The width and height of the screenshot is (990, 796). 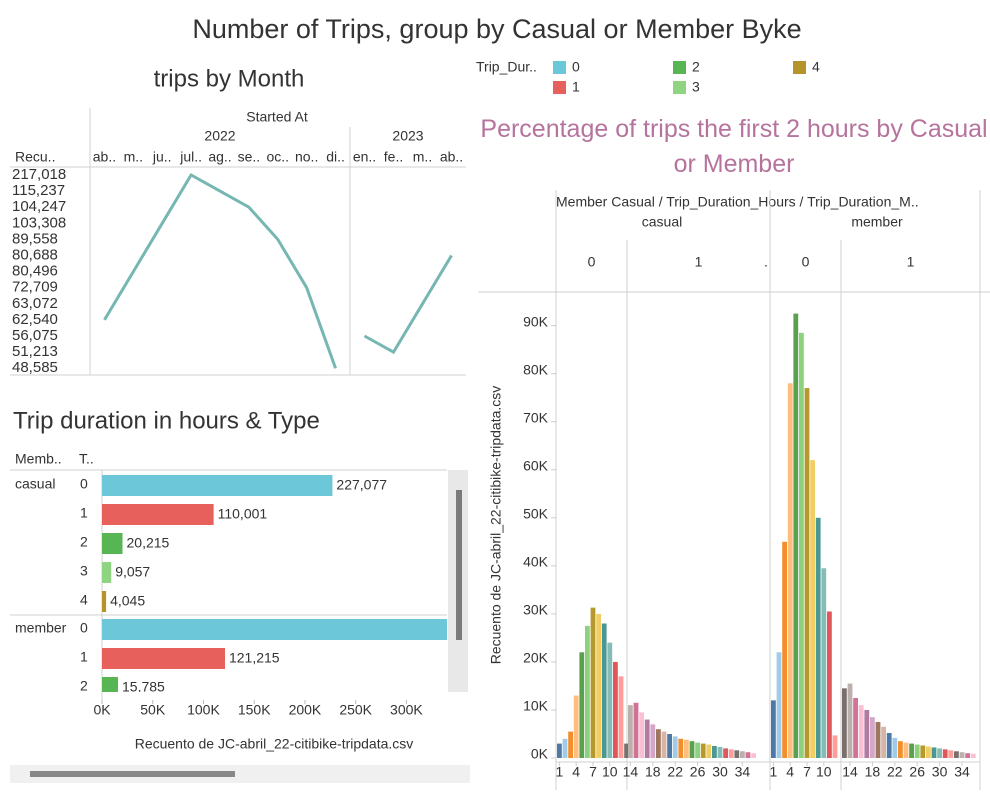 I want to click on x-tick-label: m.., so click(x=422, y=157).